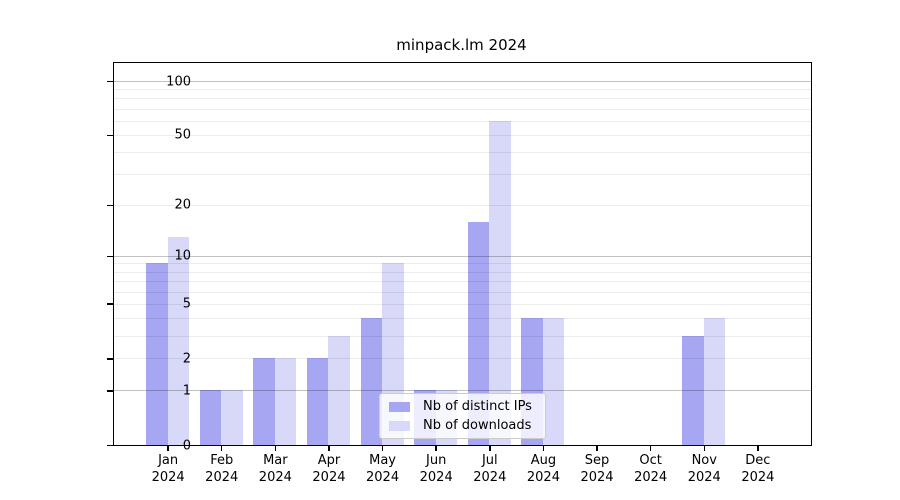 This screenshot has width=900, height=500. What do you see at coordinates (490, 469) in the screenshot?
I see `x-tick-label-jul: Jul 2024` at bounding box center [490, 469].